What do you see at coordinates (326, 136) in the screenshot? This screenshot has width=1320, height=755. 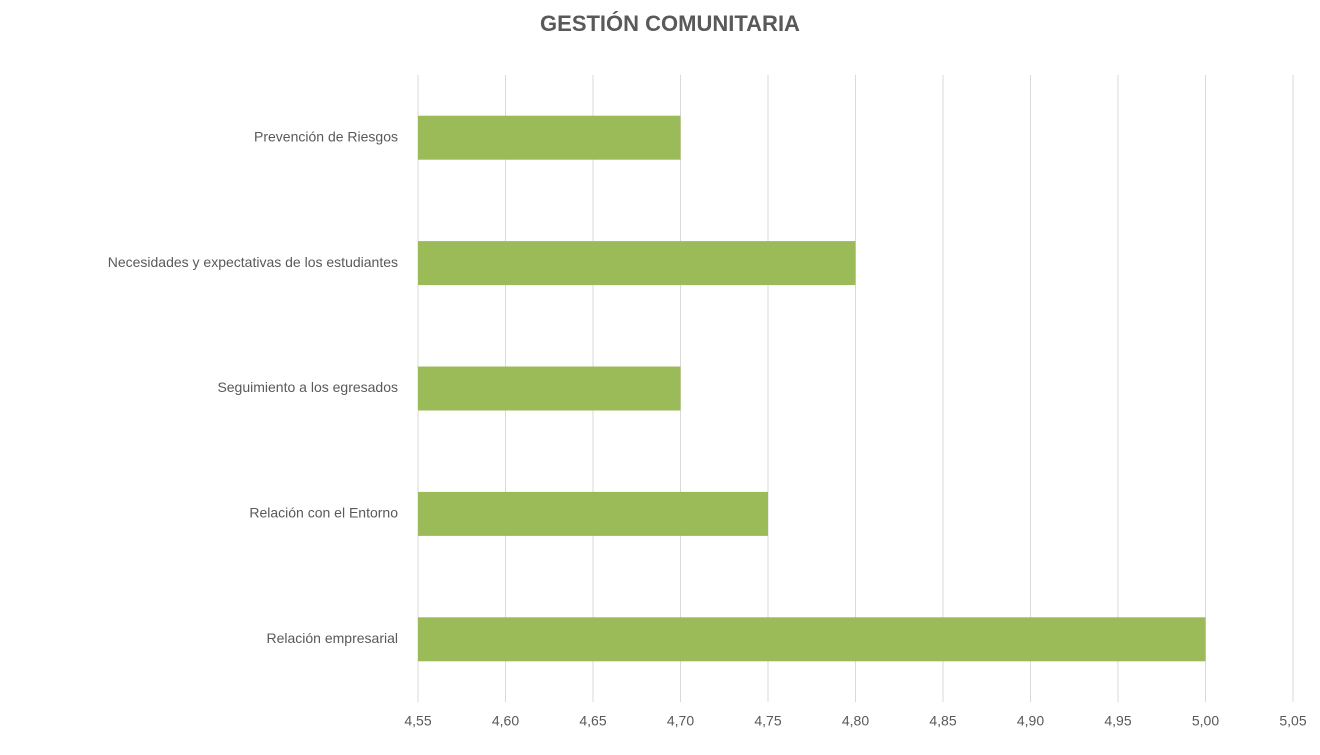 I see `y-tick-label: Prevención de Riesgos` at bounding box center [326, 136].